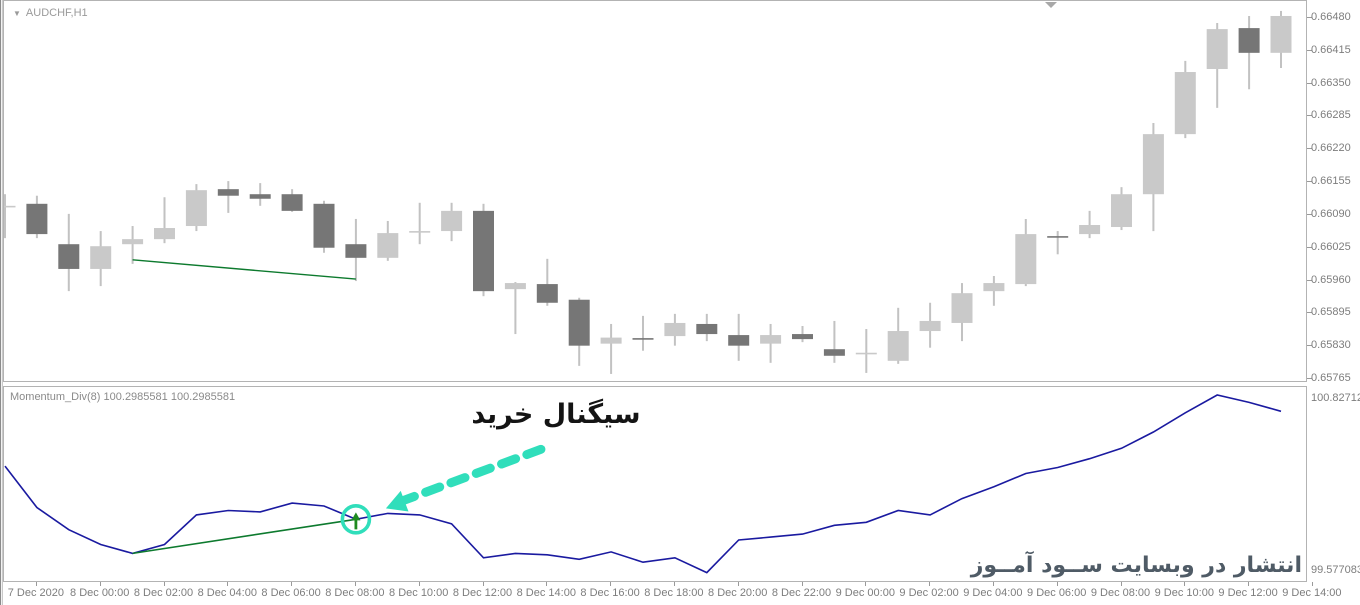 This screenshot has height=605, width=1360. I want to click on buy-signal-arrow-shaft, so click(472, 474).